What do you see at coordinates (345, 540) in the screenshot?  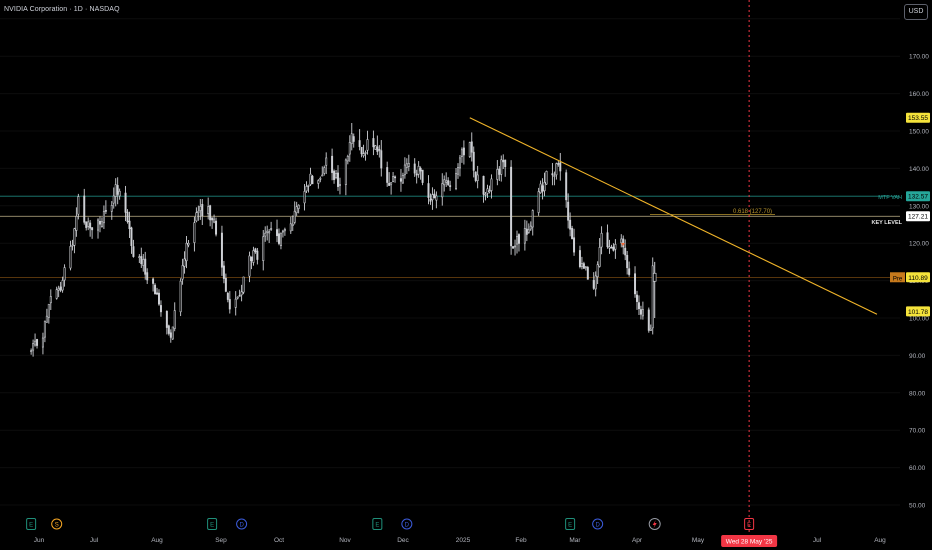 I see `time-tick-label: Nov` at bounding box center [345, 540].